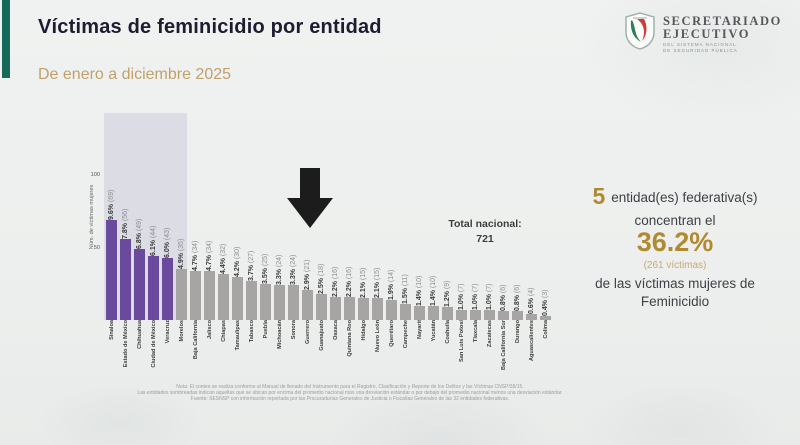  What do you see at coordinates (545, 329) in the screenshot?
I see `x-axis-label: Colima` at bounding box center [545, 329].